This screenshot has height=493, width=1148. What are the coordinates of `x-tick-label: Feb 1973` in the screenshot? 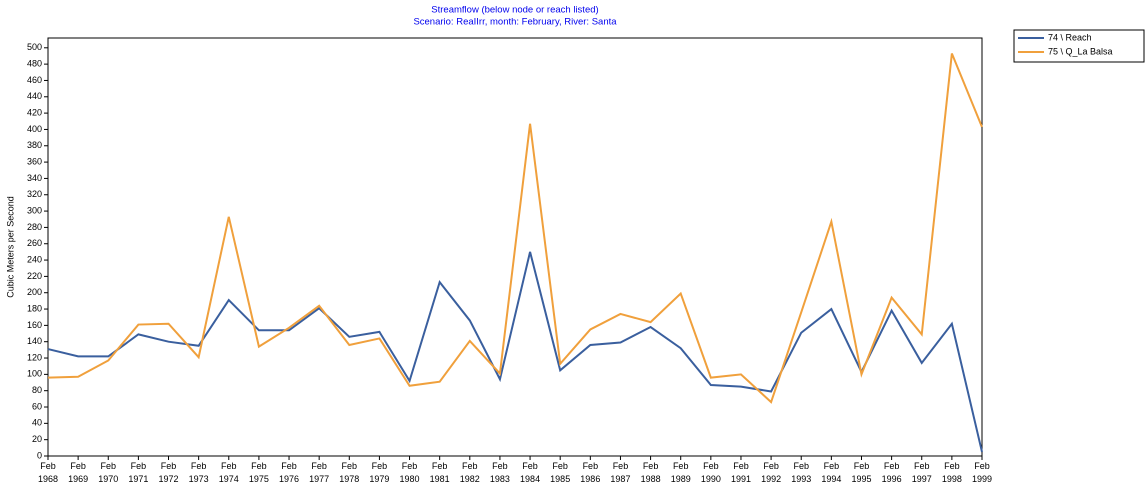 It's located at (199, 472).